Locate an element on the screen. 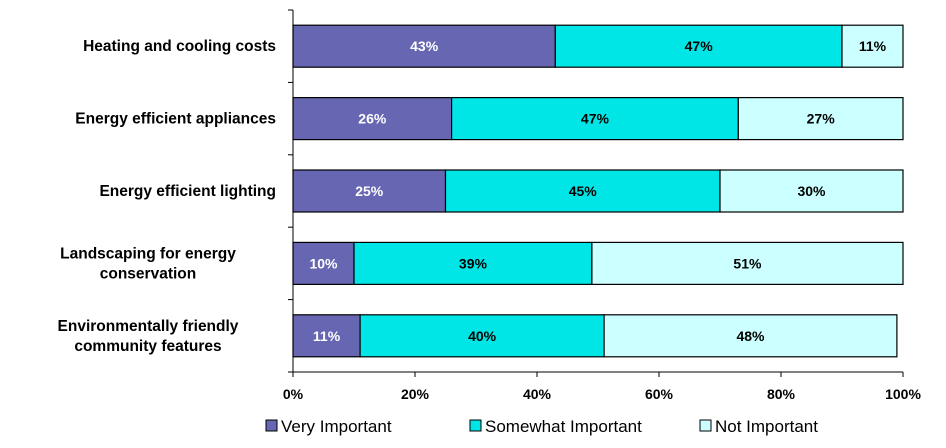 This screenshot has height=448, width=946. legend-item: Very Important is located at coordinates (328, 426).